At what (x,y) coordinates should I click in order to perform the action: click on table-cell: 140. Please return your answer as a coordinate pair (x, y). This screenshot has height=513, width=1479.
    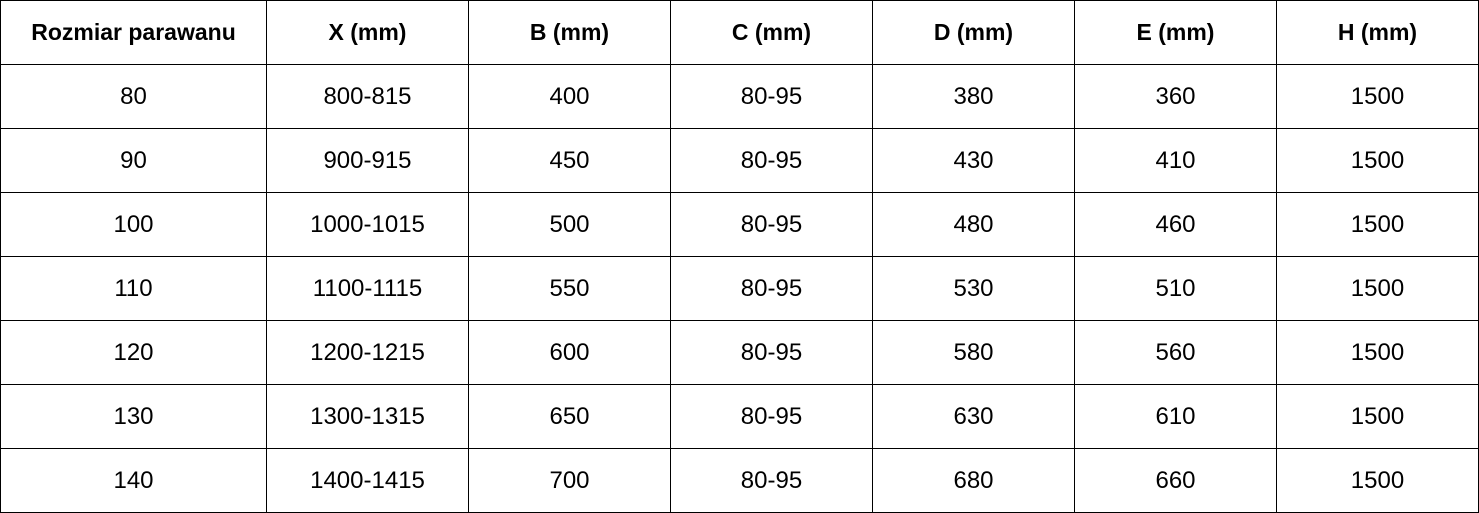
    Looking at the image, I should click on (133, 480).